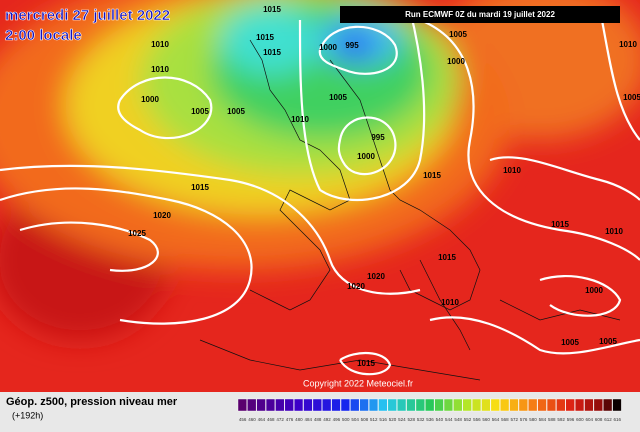  Describe the element at coordinates (580, 419) in the screenshot. I see `scale-label: 600` at that location.